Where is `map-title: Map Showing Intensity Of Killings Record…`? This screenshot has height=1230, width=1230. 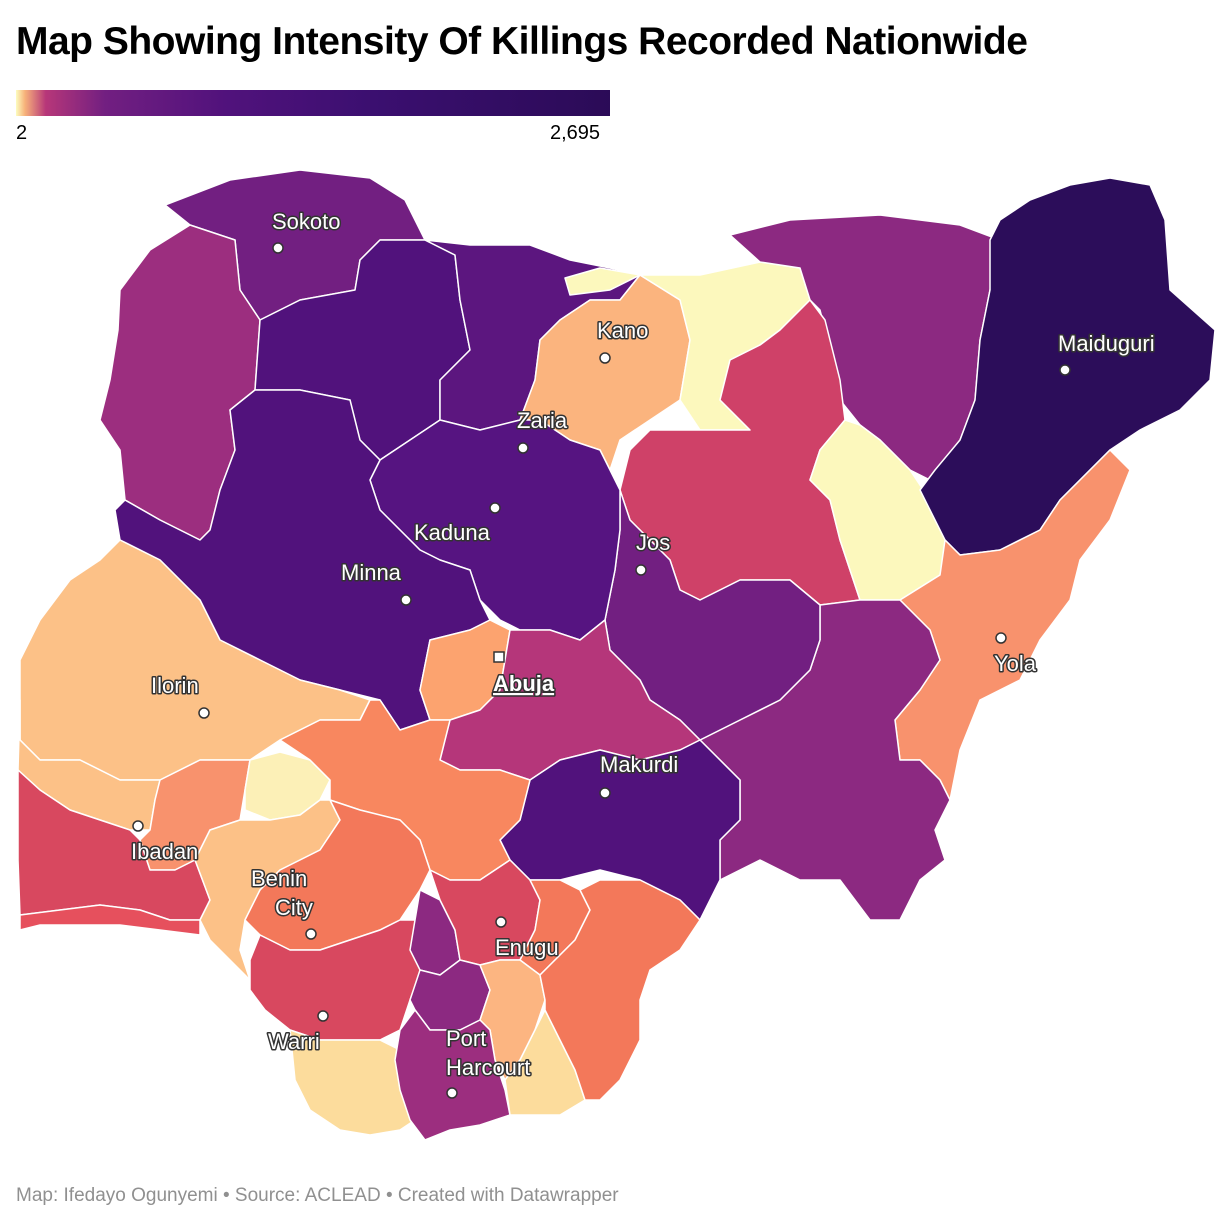
map-title: Map Showing Intensity Of Killings Record… is located at coordinates (522, 41).